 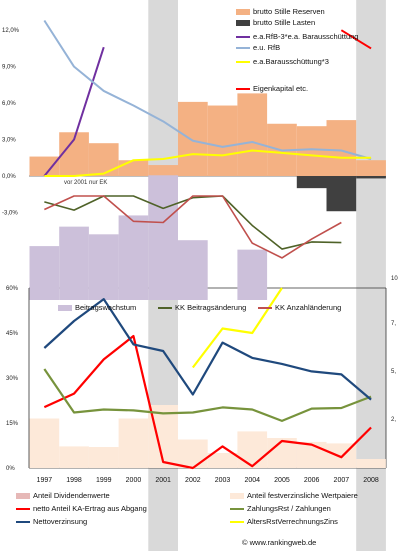 I want to click on y-tick-label: 30%, so click(x=12, y=379).